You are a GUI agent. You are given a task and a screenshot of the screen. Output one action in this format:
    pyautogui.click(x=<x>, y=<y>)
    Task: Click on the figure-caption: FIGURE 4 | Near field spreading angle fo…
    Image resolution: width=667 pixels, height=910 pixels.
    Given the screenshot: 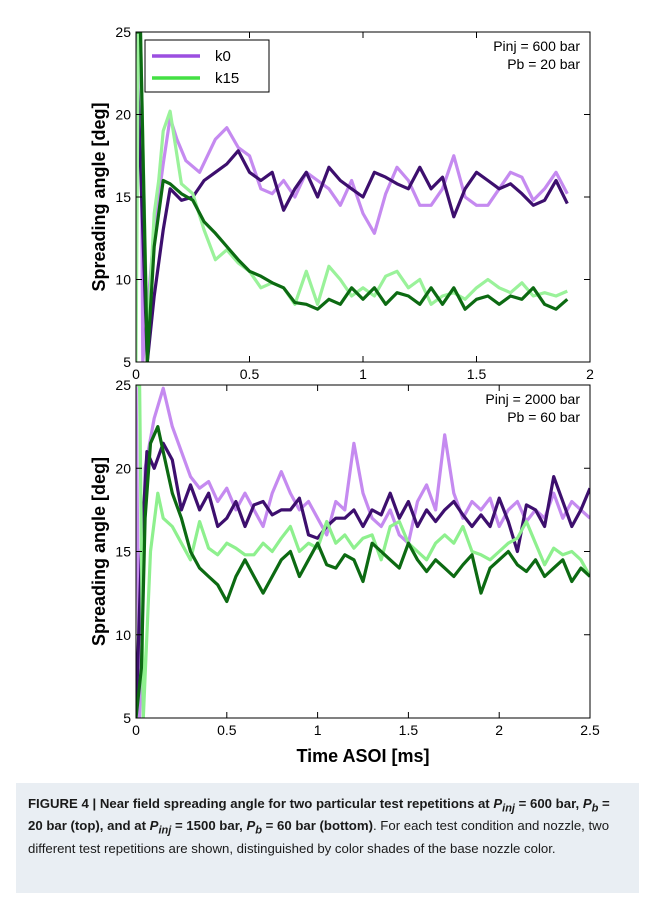 What is the action you would take?
    pyautogui.click(x=327, y=838)
    